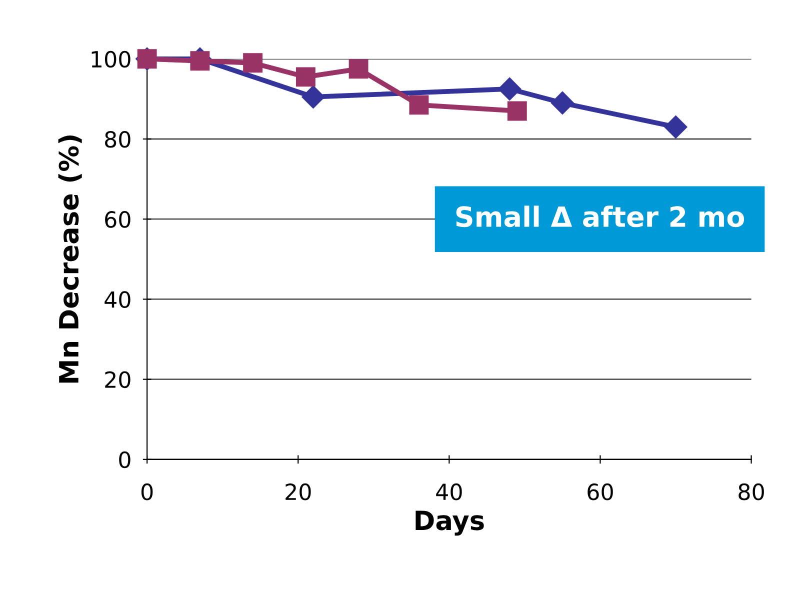 The width and height of the screenshot is (795, 589). I want to click on y-tick-label: 40, so click(117, 299).